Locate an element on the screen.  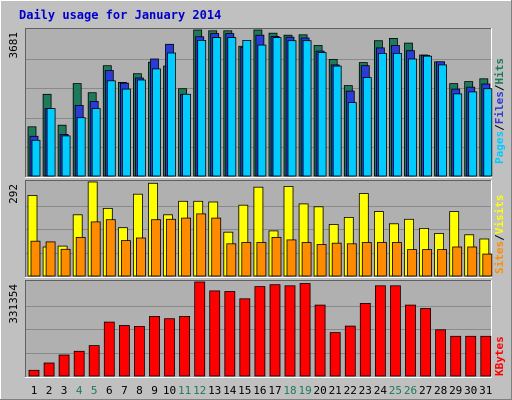
x-tick-label-day-30: 30 is located at coordinates (470, 390).